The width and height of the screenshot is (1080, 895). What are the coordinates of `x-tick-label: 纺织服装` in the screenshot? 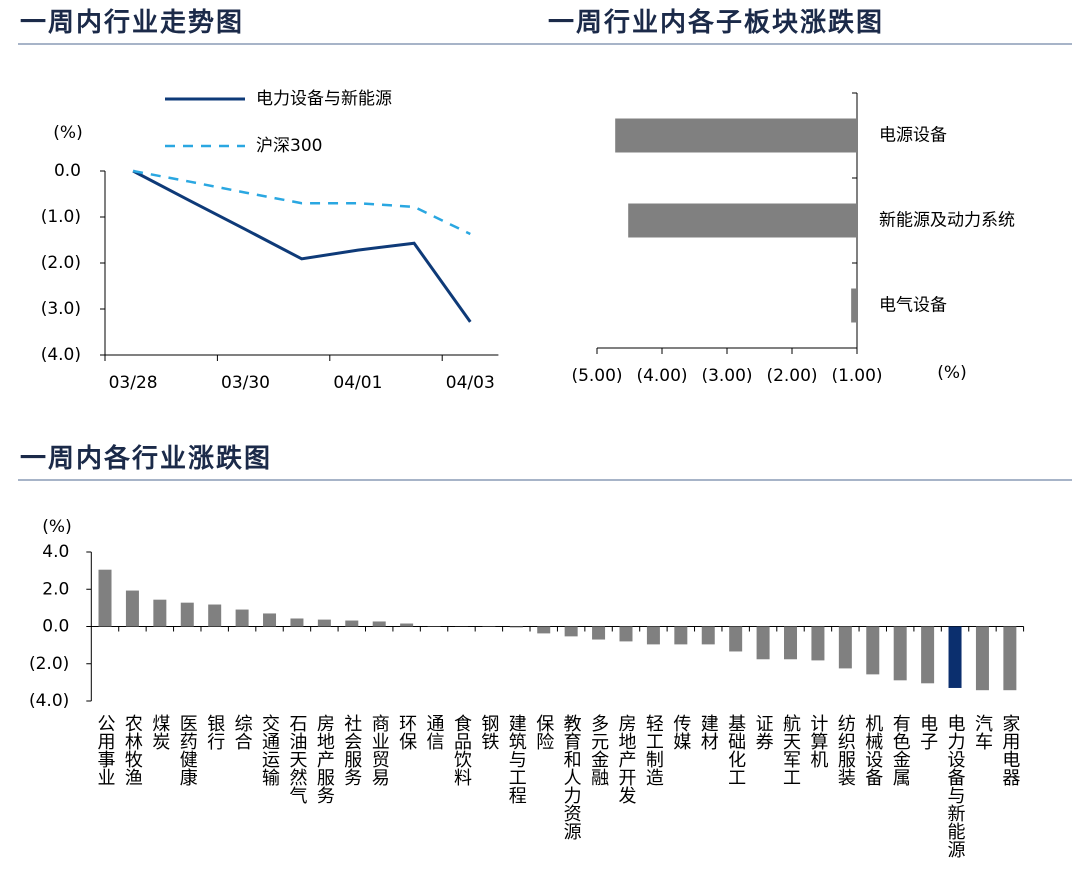 It's located at (845, 750).